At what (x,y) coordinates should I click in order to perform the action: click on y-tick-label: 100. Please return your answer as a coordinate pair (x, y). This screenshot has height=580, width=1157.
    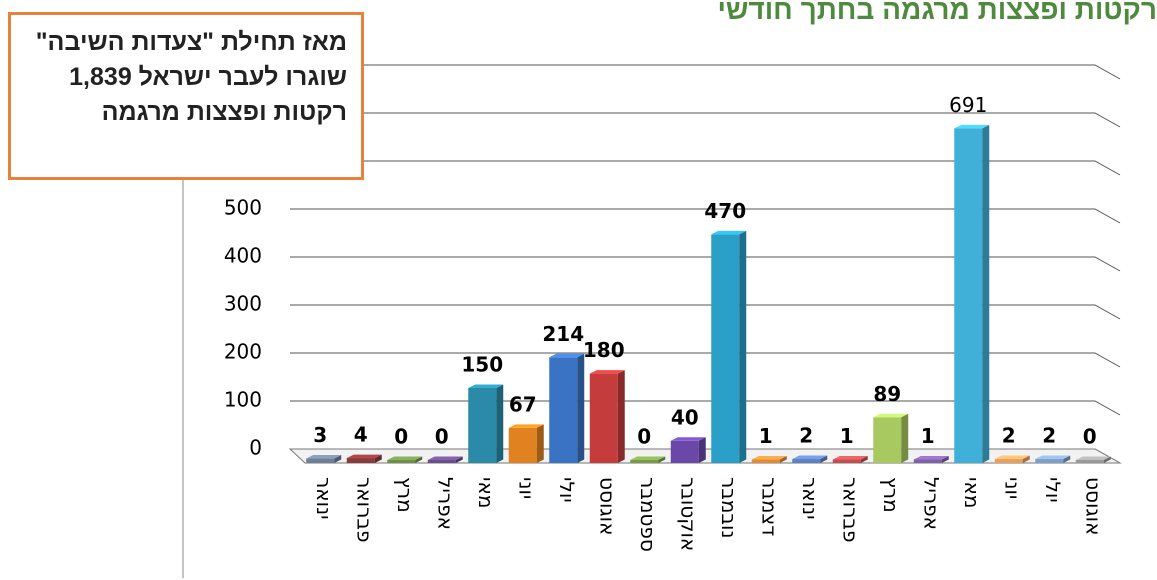
    Looking at the image, I should click on (243, 400).